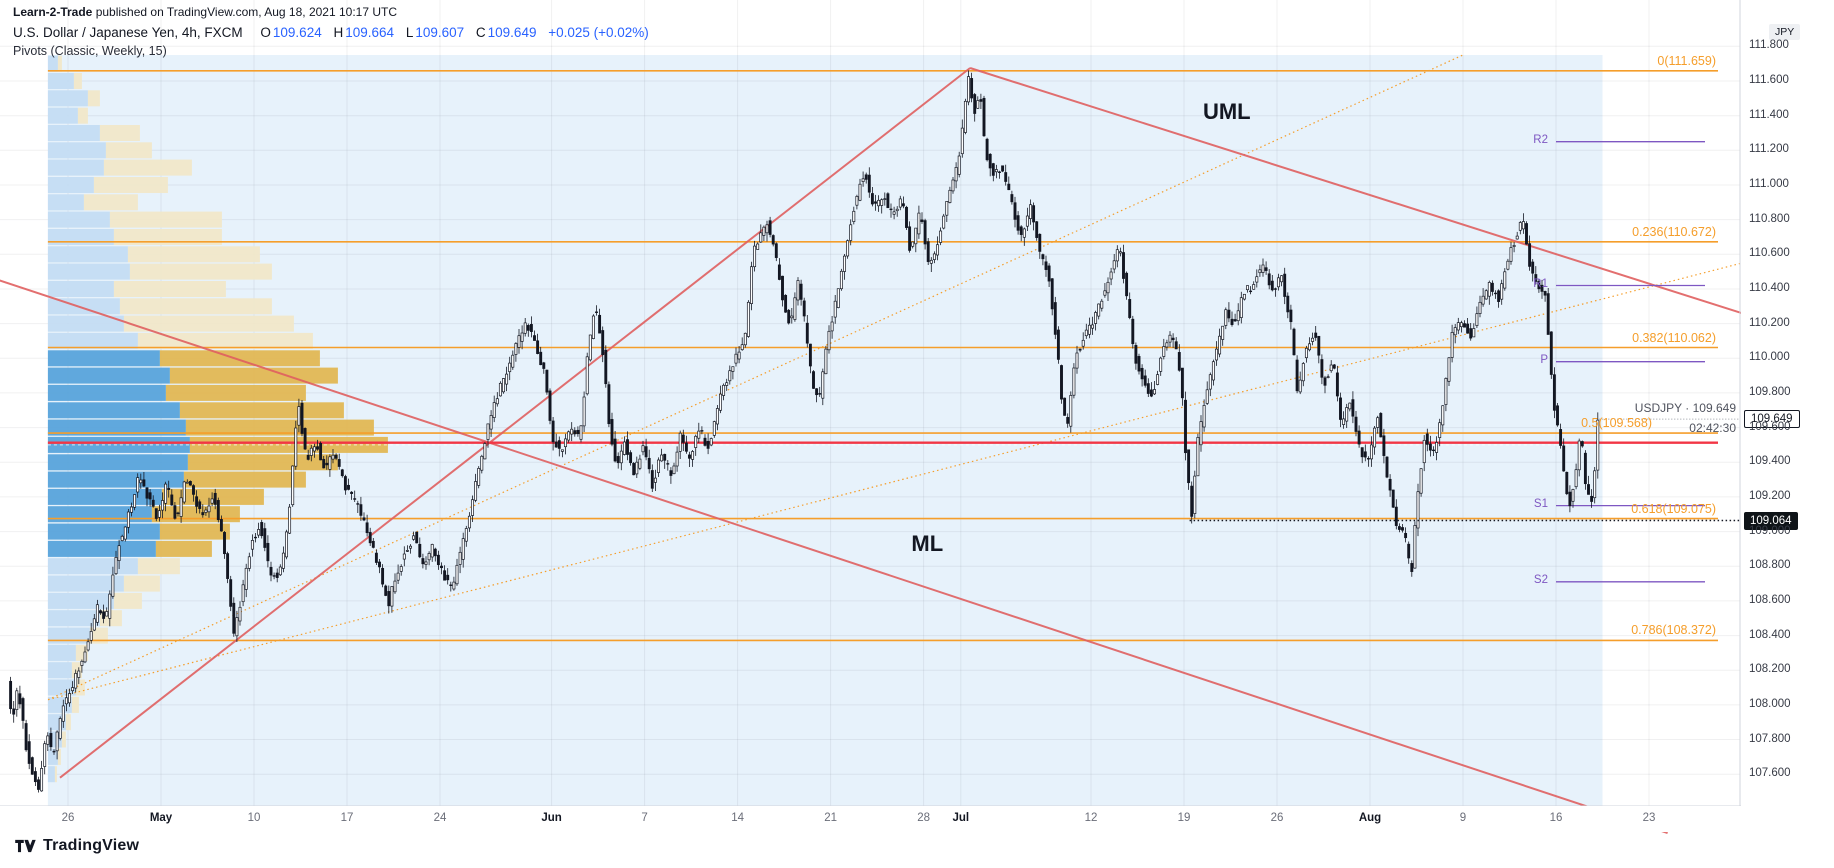 This screenshot has height=868, width=1834. Describe the element at coordinates (1769, 322) in the screenshot. I see `price-tick-label: 110.200` at that location.